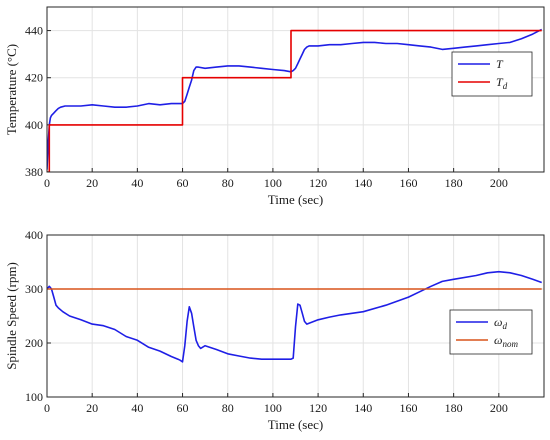 This screenshot has height=440, width=550. Describe the element at coordinates (34, 31) in the screenshot. I see `y-tick-label: 440` at that location.